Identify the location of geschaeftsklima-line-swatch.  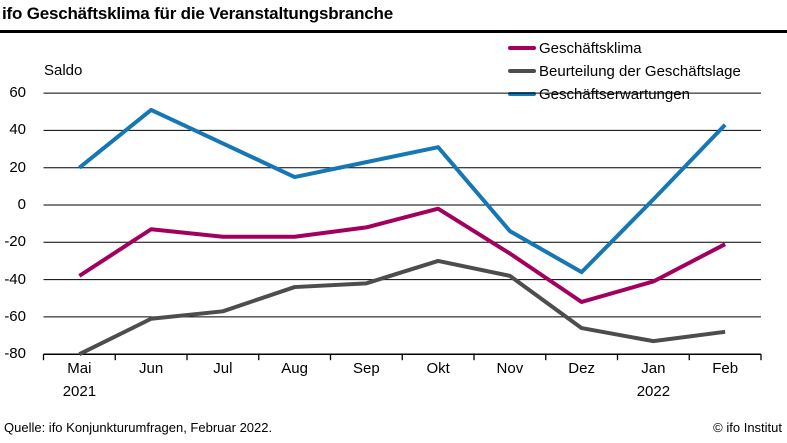
(522, 48).